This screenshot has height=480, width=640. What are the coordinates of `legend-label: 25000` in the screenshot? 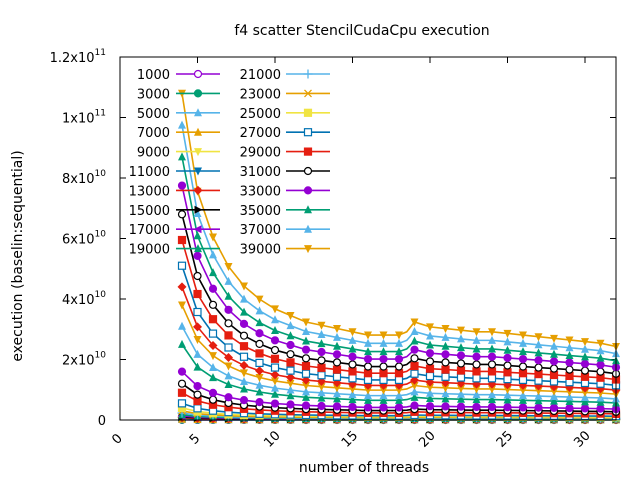 It's located at (260, 114).